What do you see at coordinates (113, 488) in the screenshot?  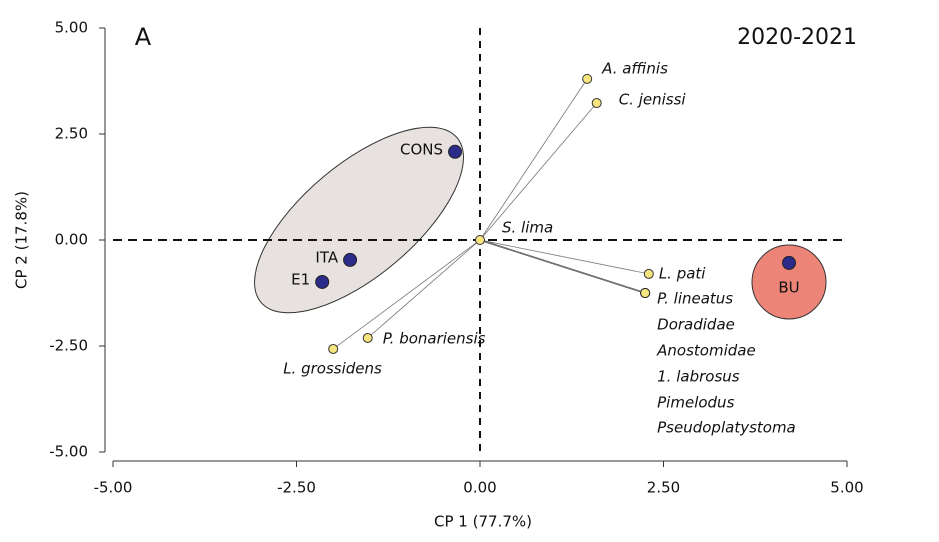 I see `x-tick-label: -5.00` at bounding box center [113, 488].